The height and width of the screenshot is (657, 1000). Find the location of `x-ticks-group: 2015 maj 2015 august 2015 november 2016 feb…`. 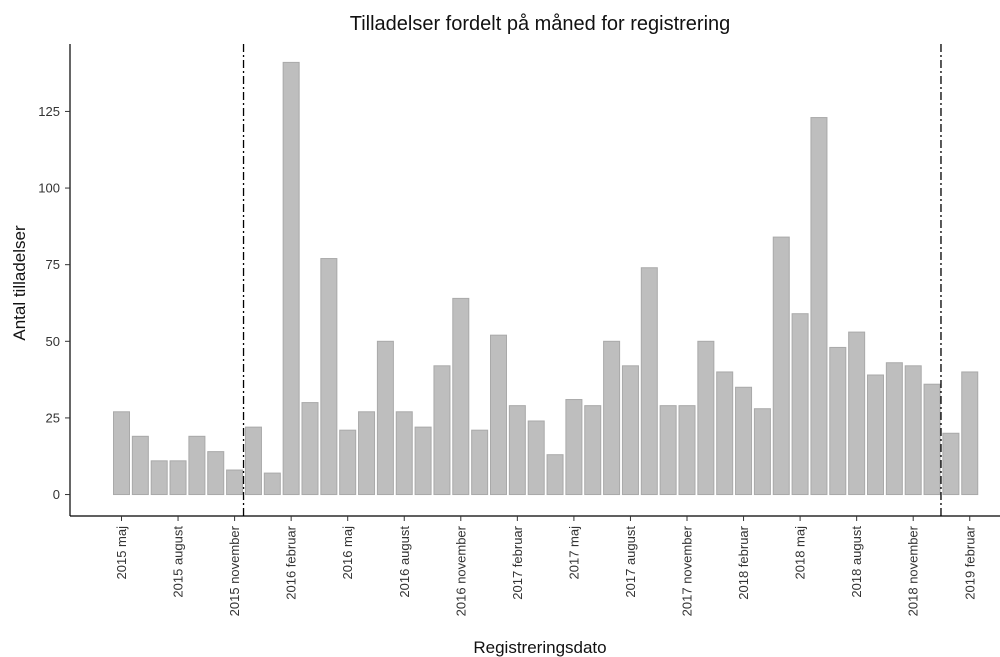

x-ticks-group: 2015 maj 2015 august 2015 november 2016 feb… is located at coordinates (545, 566).